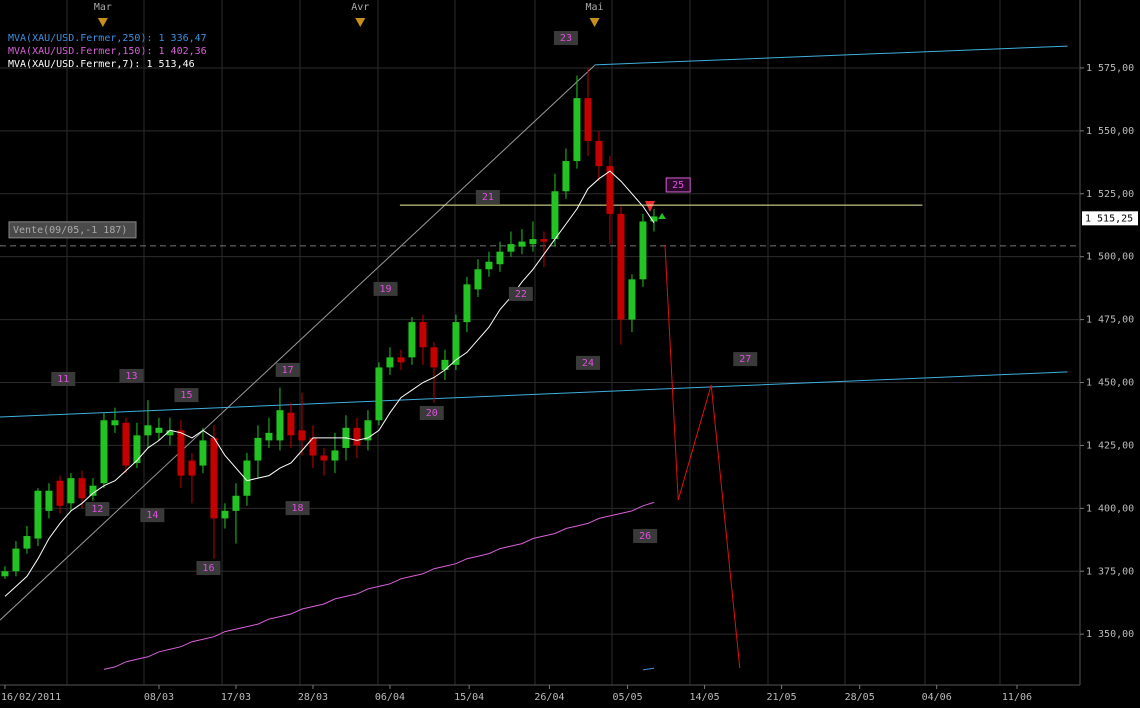 This screenshot has height=708, width=1140. I want to click on wave-label: 21, so click(488, 197).